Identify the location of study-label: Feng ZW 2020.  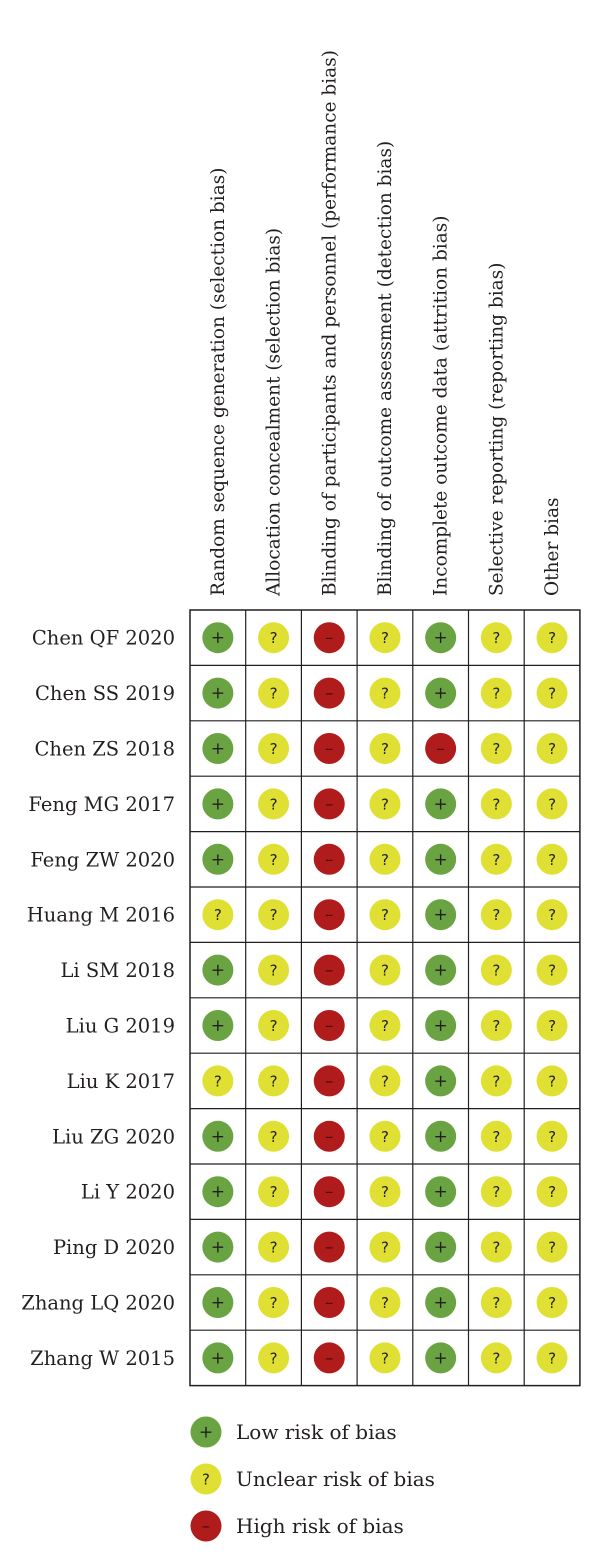
(102, 859).